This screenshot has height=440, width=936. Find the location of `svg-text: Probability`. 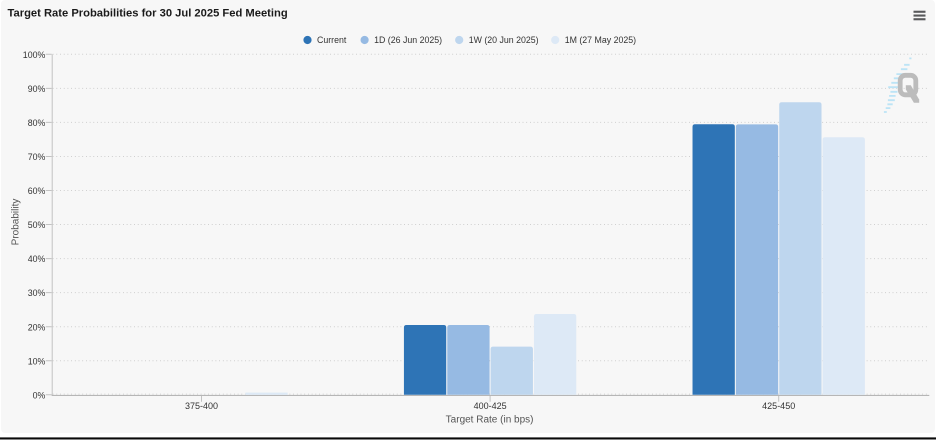

svg-text: Probability is located at coordinates (15, 222).